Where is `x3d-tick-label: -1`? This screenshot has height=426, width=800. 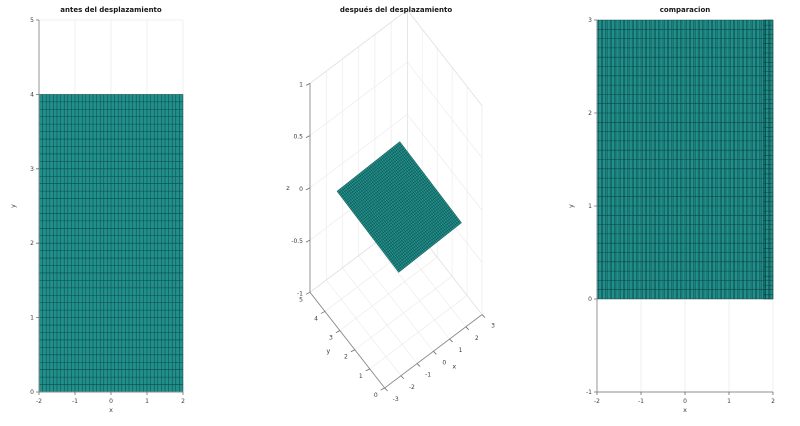 x3d-tick-label: -1 is located at coordinates (428, 375).